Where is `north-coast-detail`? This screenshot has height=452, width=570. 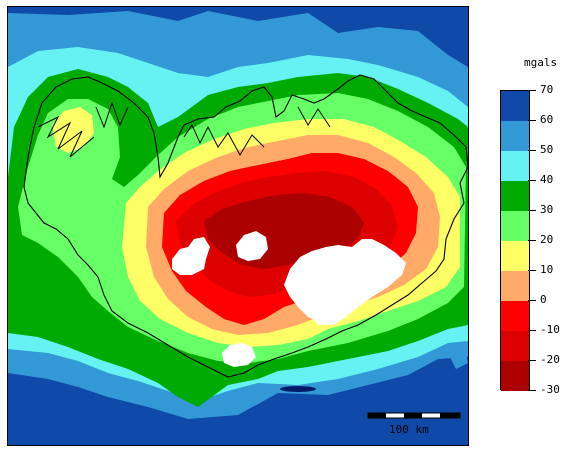 north-coast-detail is located at coordinates (257, 131).